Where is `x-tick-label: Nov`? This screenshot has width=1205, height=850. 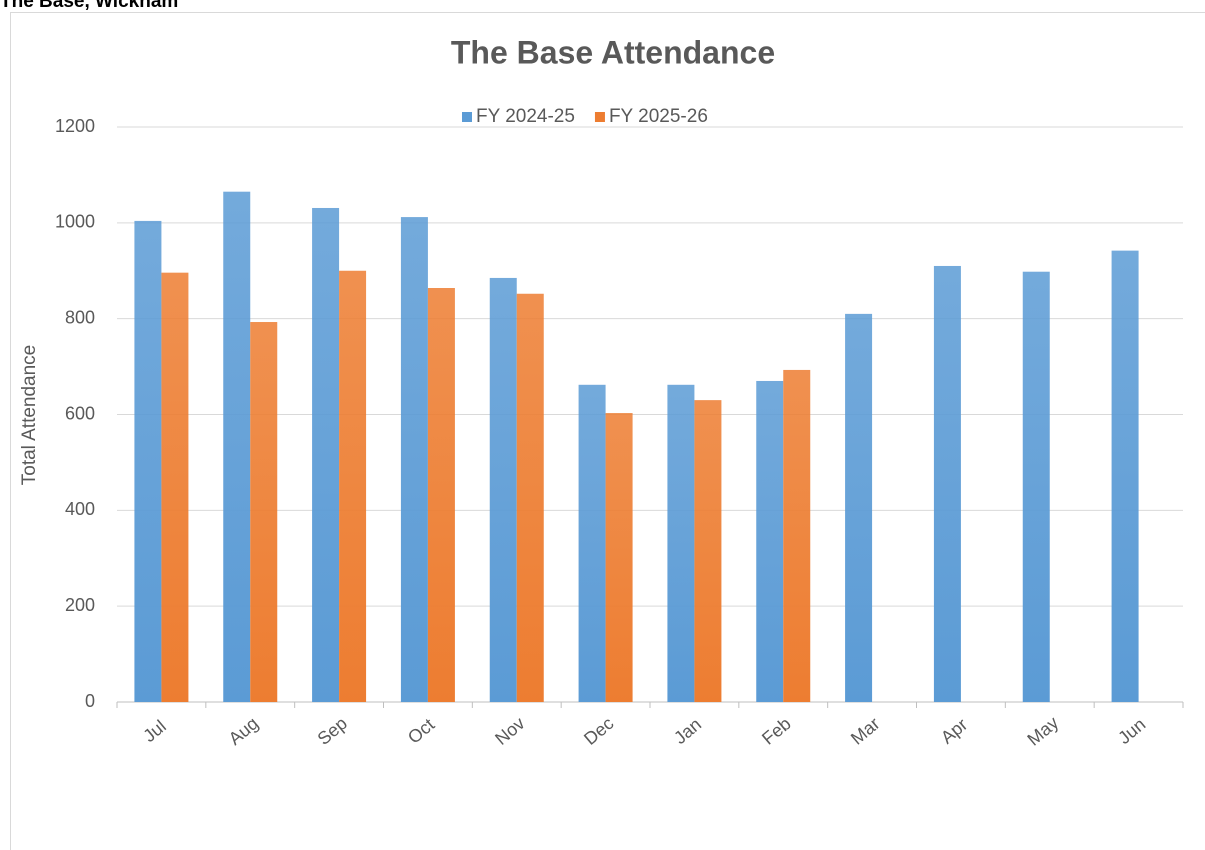
x-tick-label: Nov is located at coordinates (509, 731).